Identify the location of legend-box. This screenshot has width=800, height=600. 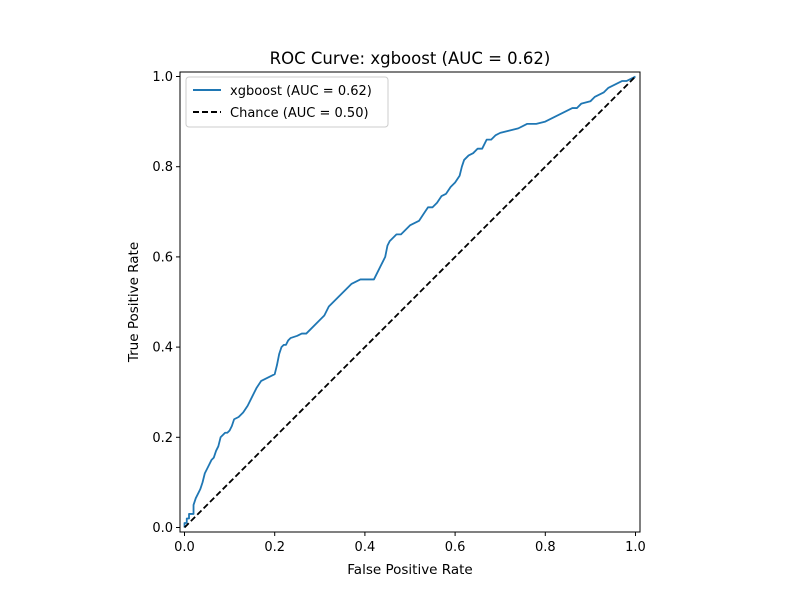
(287, 102).